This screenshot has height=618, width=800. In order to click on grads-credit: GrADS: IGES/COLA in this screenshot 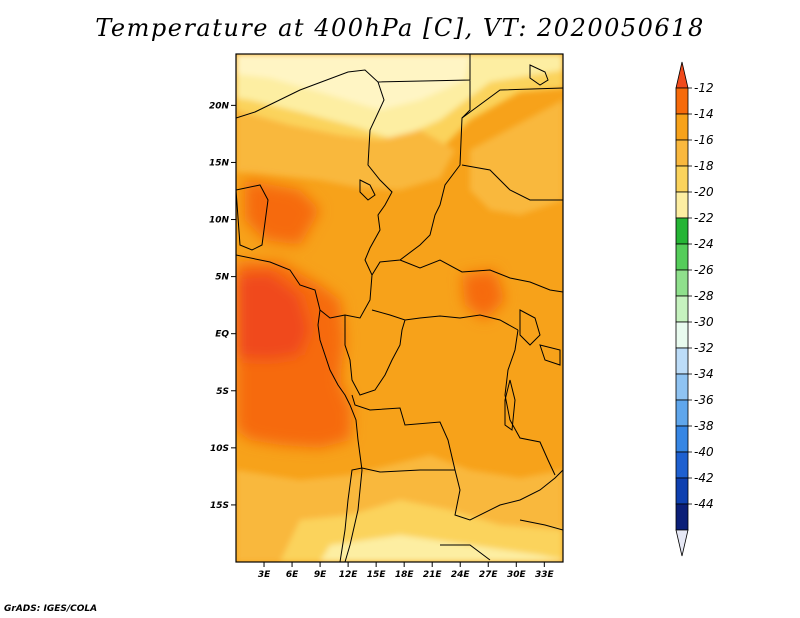, I will do `click(51, 609)`.